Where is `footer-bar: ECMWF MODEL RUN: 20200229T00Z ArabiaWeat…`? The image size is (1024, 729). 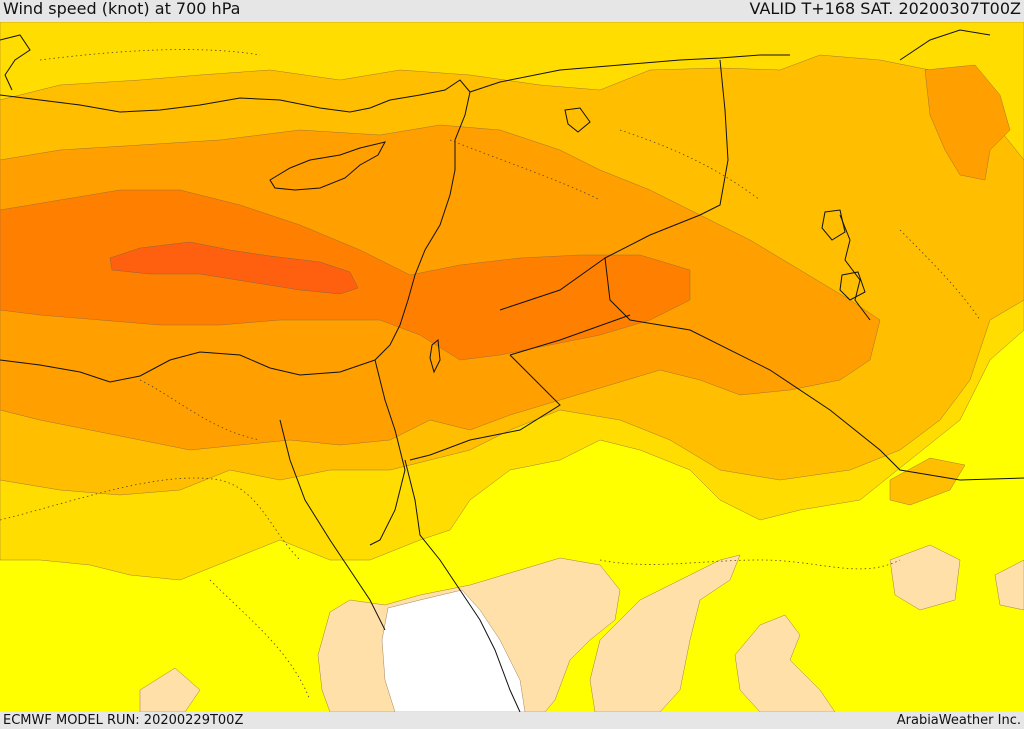
footer-bar: ECMWF MODEL RUN: 20200229T00Z ArabiaWeat… is located at coordinates (512, 720).